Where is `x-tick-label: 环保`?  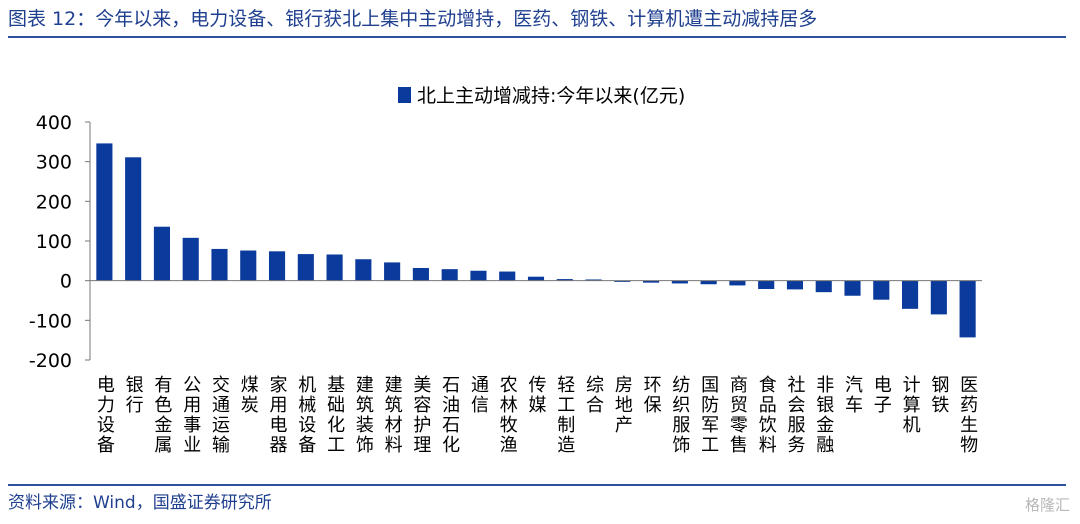
x-tick-label: 环保 is located at coordinates (651, 395).